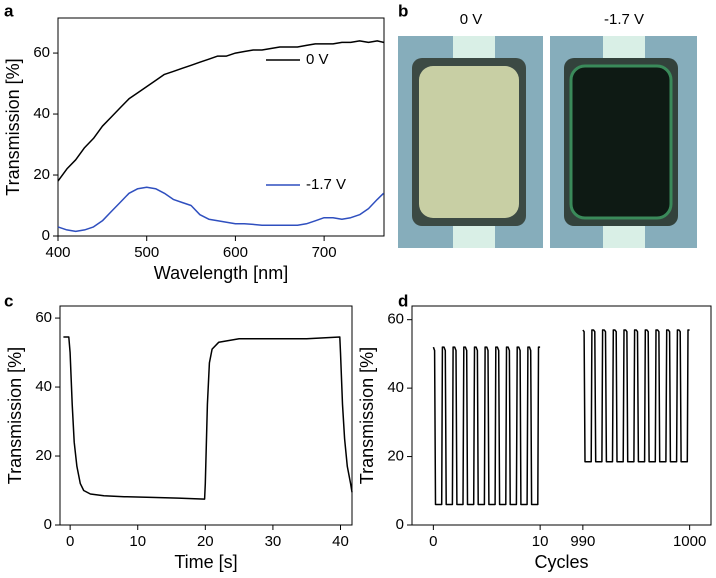 This screenshot has width=716, height=578. I want to click on x-tick-label: 500, so click(146, 252).